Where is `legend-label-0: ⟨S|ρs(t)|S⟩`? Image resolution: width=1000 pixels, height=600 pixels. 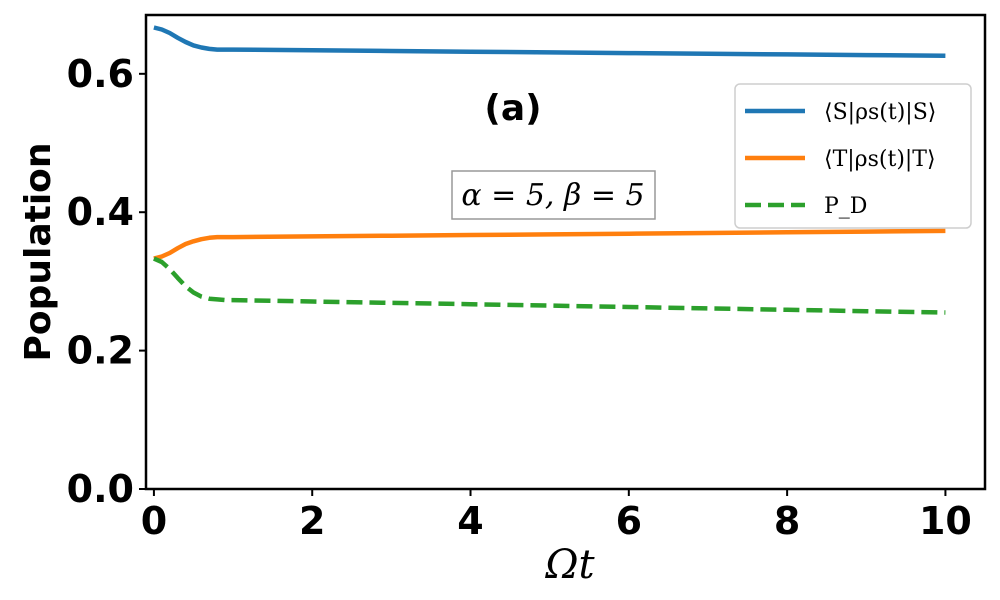 legend-label-0: ⟨S|ρs(t)|S⟩ is located at coordinates (880, 112).